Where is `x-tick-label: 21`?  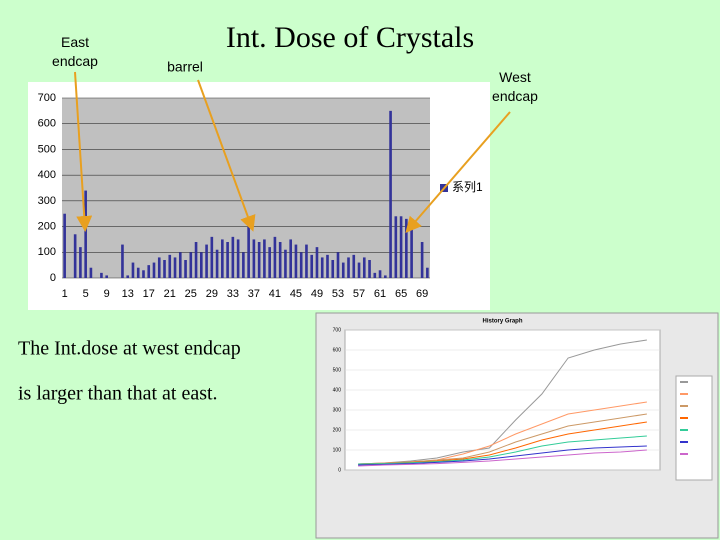 x-tick-label: 21 is located at coordinates (170, 294).